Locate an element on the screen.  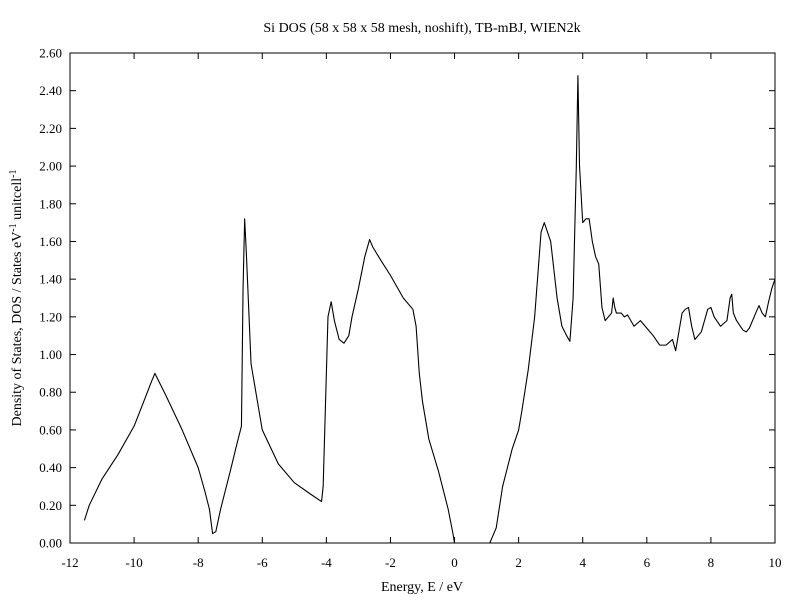
x-tick-label: -10 is located at coordinates (133, 562).